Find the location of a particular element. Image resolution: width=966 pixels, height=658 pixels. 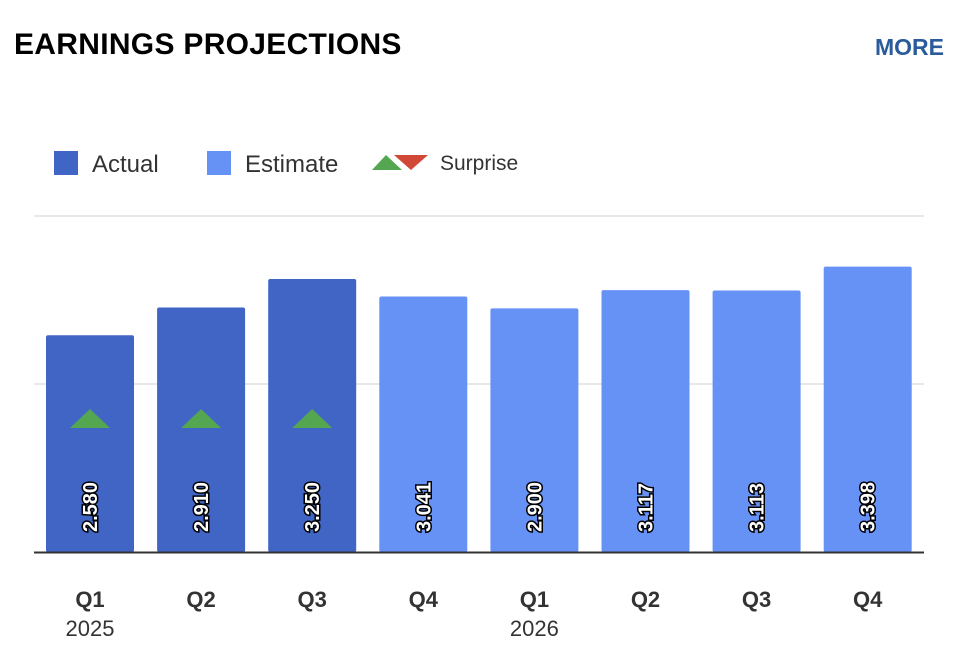

more-link: MORE is located at coordinates (909, 47).